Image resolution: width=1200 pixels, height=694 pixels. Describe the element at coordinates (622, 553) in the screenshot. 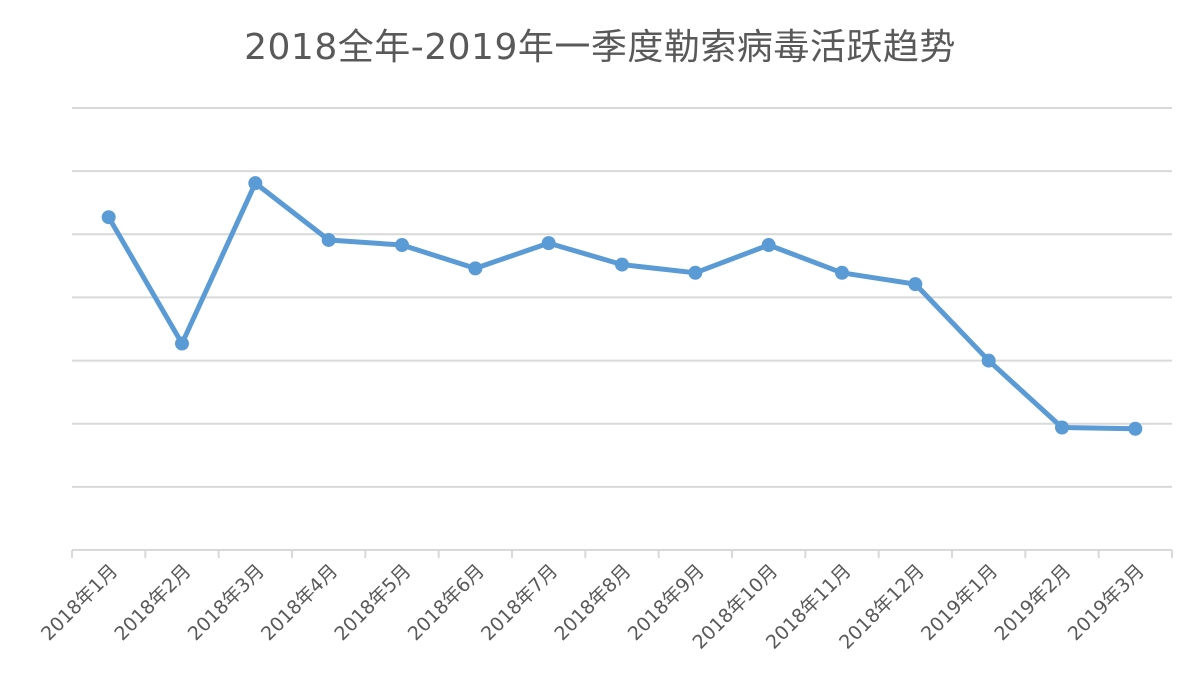

I see `x-axis` at that location.